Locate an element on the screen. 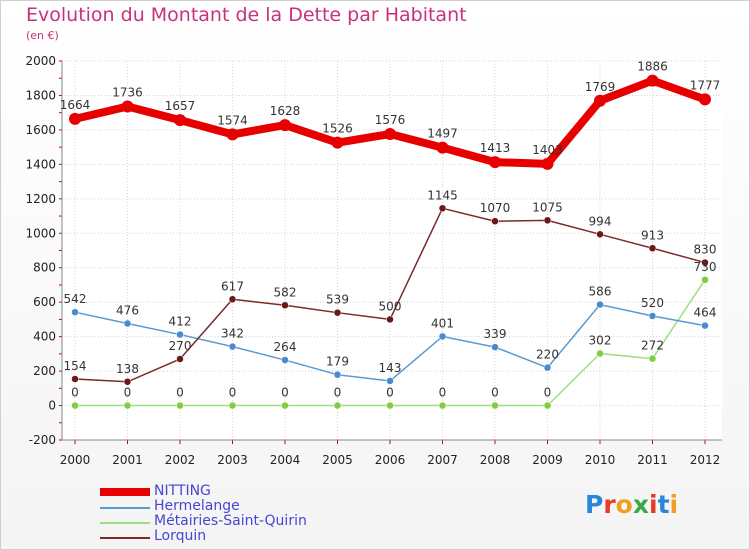 The image size is (750, 550). logo-letter: t is located at coordinates (663, 504).